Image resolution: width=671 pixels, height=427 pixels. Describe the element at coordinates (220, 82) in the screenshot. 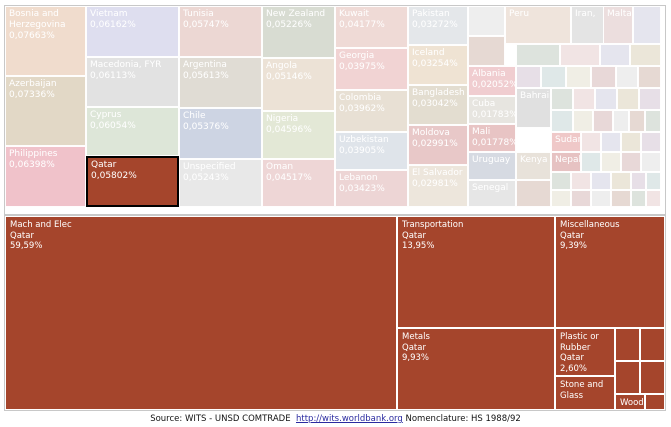

I see `tile-argentina: Argentina 0,05613%` at that location.